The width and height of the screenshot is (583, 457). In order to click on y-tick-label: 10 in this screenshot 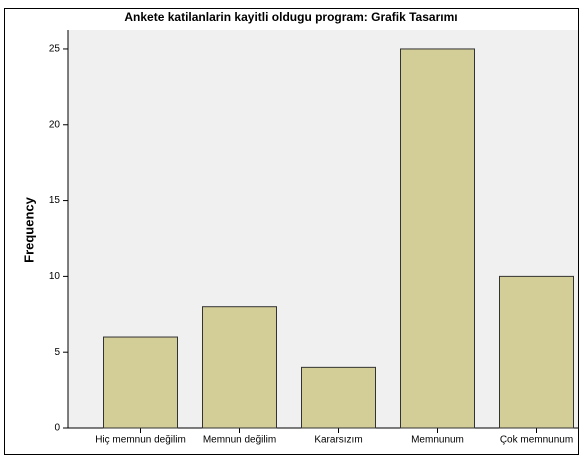, I will do `click(55, 276)`.